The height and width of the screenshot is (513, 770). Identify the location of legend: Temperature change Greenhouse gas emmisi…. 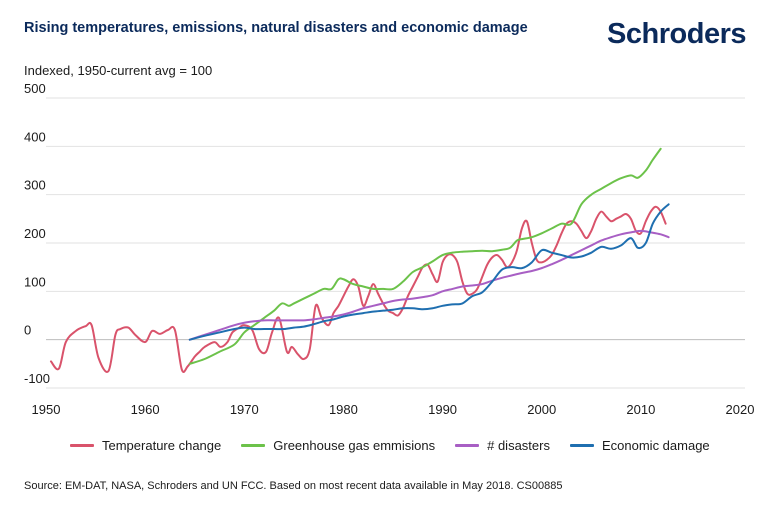
(390, 445).